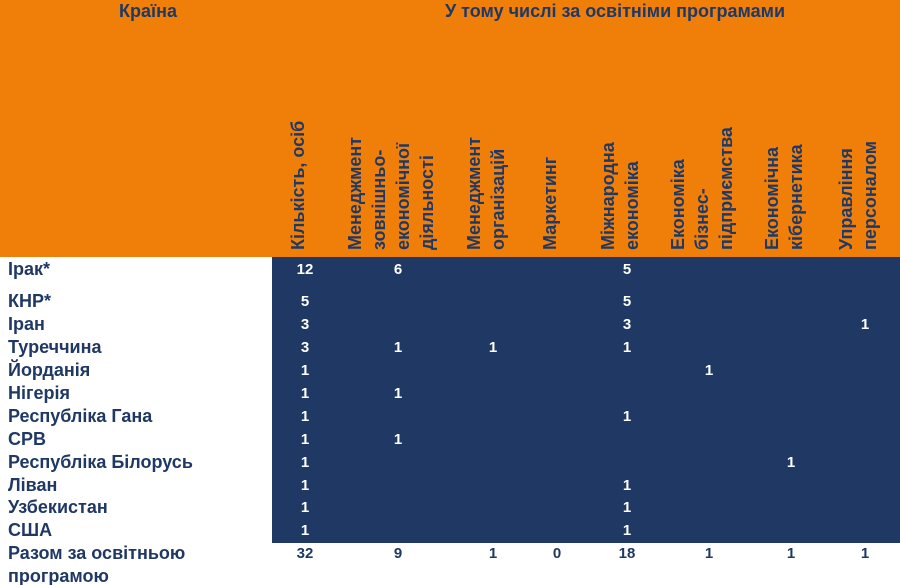 The width and height of the screenshot is (900, 585). I want to click on column-header: Кількість, осіб, so click(298, 185).